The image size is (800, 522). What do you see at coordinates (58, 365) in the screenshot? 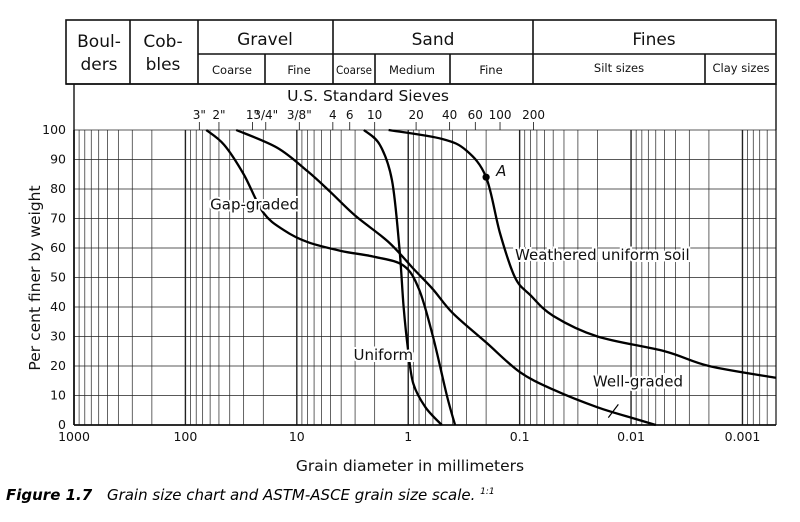
I see `y-tick-label: 20` at bounding box center [58, 365].